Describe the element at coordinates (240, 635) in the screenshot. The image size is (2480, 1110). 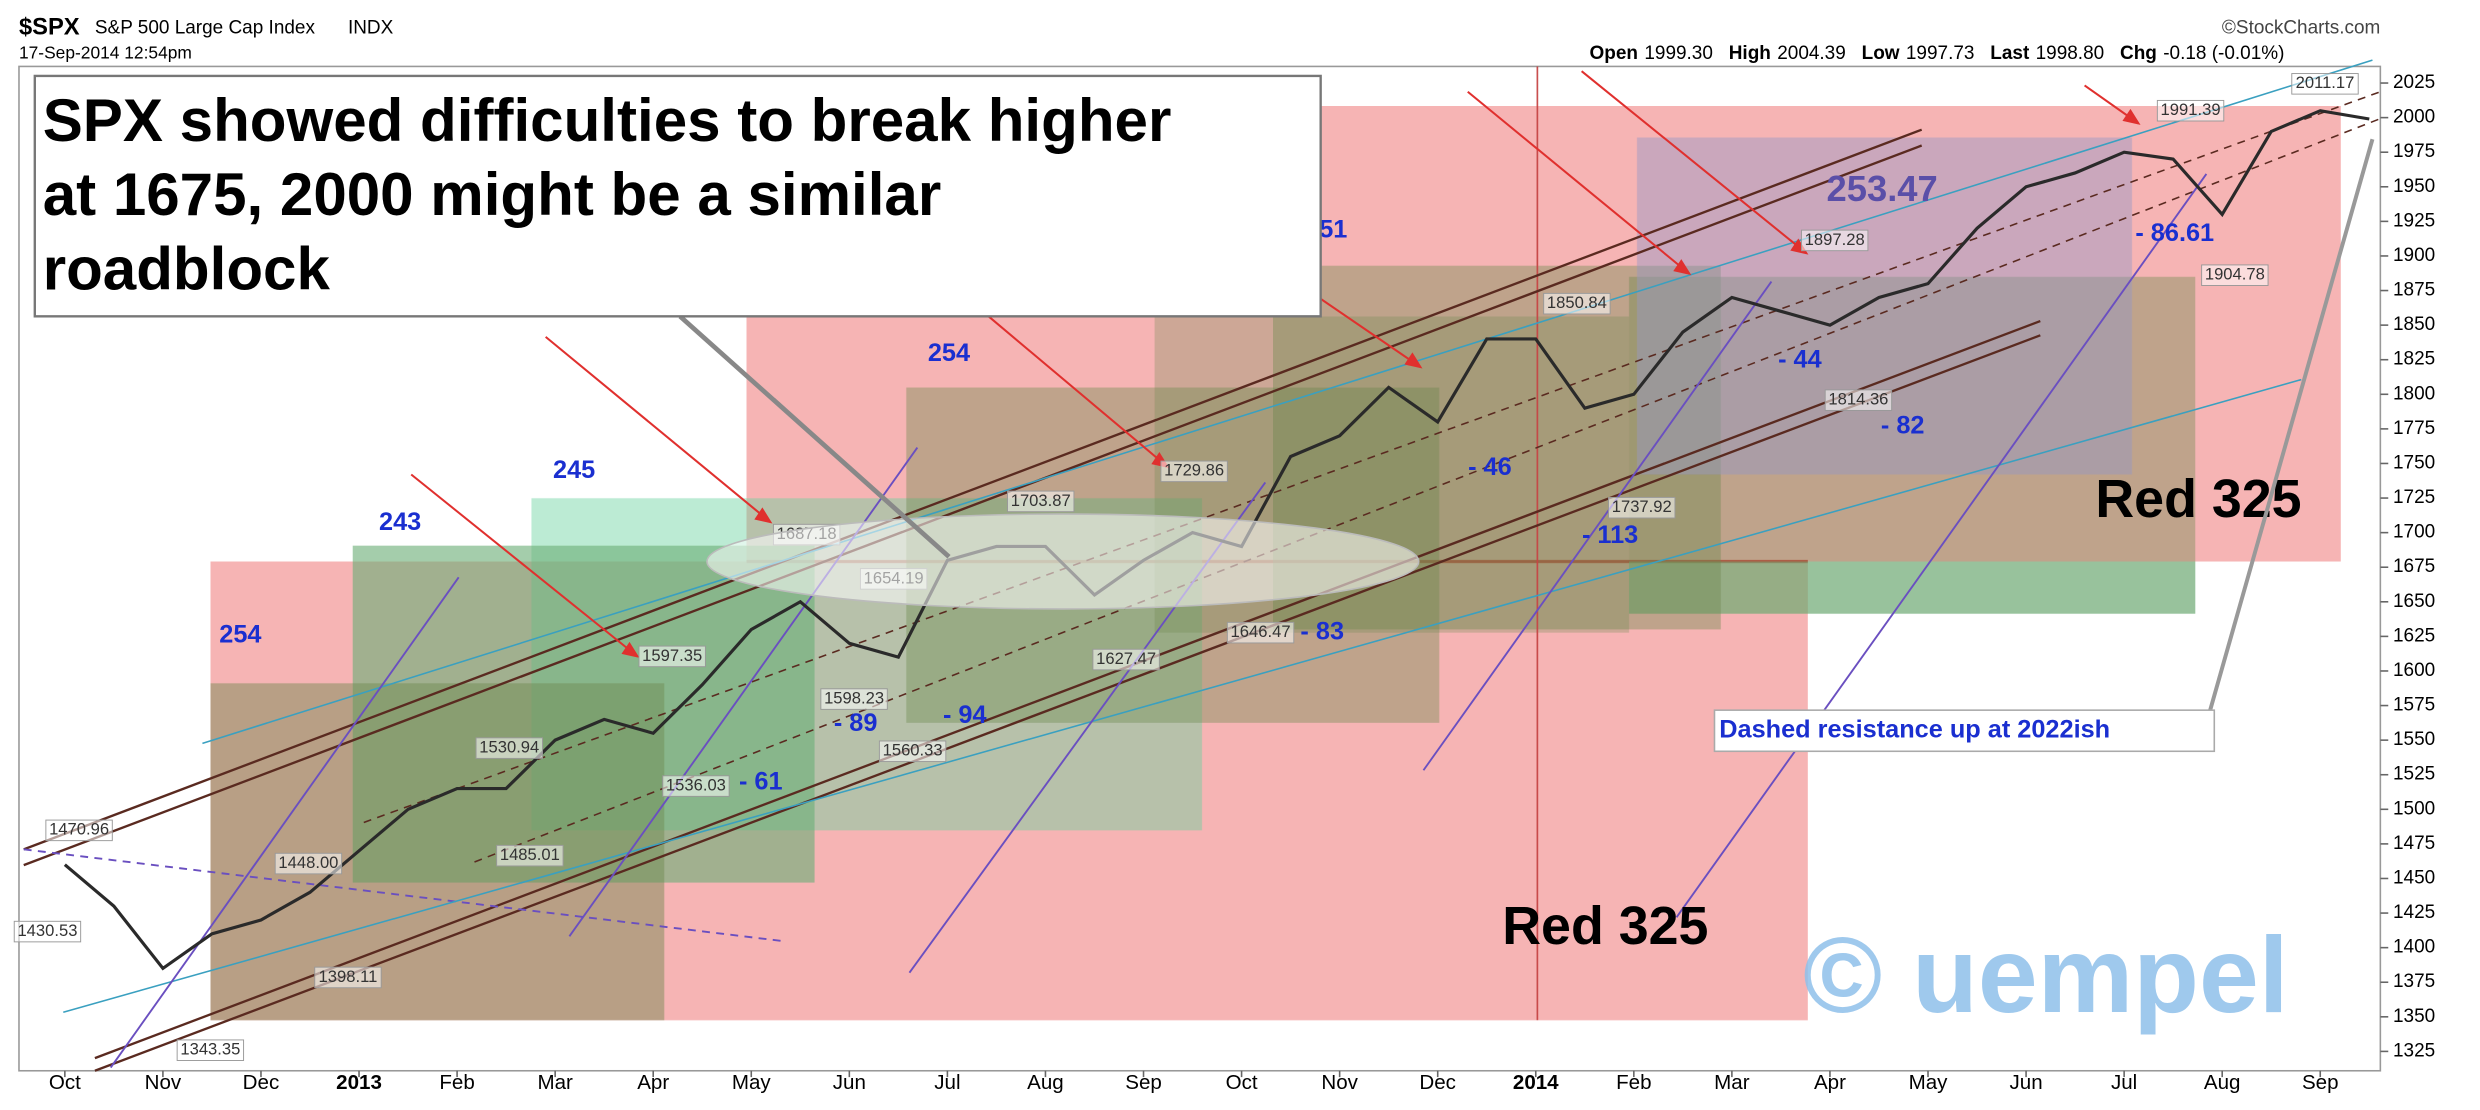
I see `move-label: 254` at that location.